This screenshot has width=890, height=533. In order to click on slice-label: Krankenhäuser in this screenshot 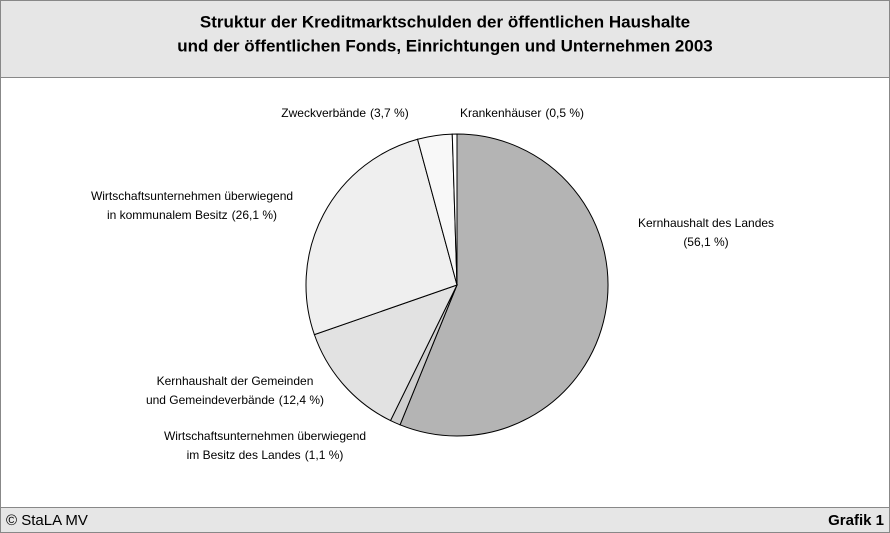, I will do `click(500, 113)`.